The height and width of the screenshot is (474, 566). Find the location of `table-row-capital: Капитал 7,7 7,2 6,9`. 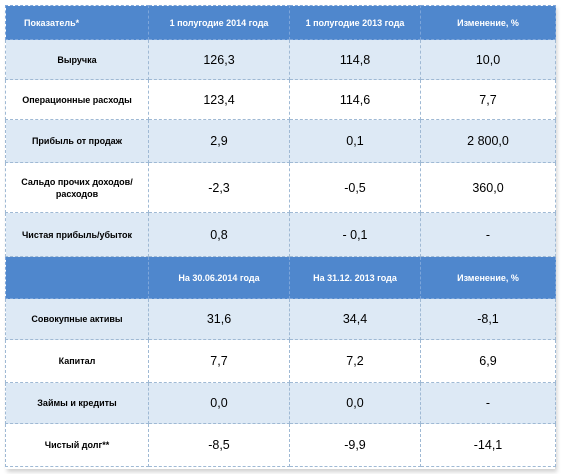

table-row-capital: Капитал 7,7 7,2 6,9 is located at coordinates (280, 361).